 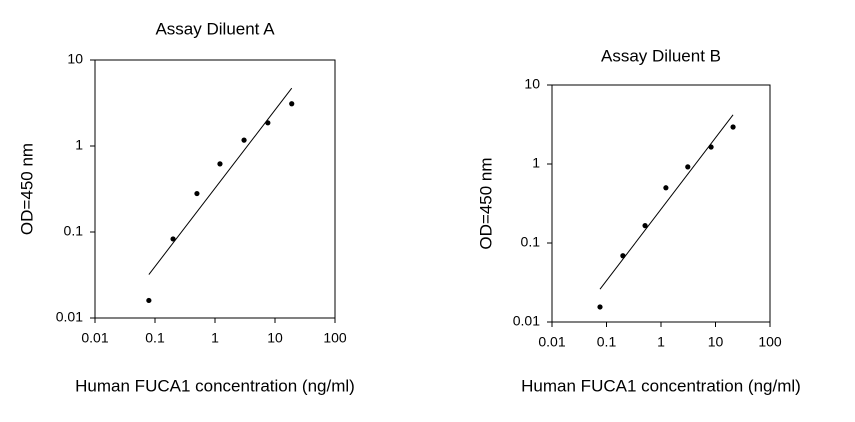 What do you see at coordinates (215, 28) in the screenshot?
I see `chart-title: Assay Diluent A` at bounding box center [215, 28].